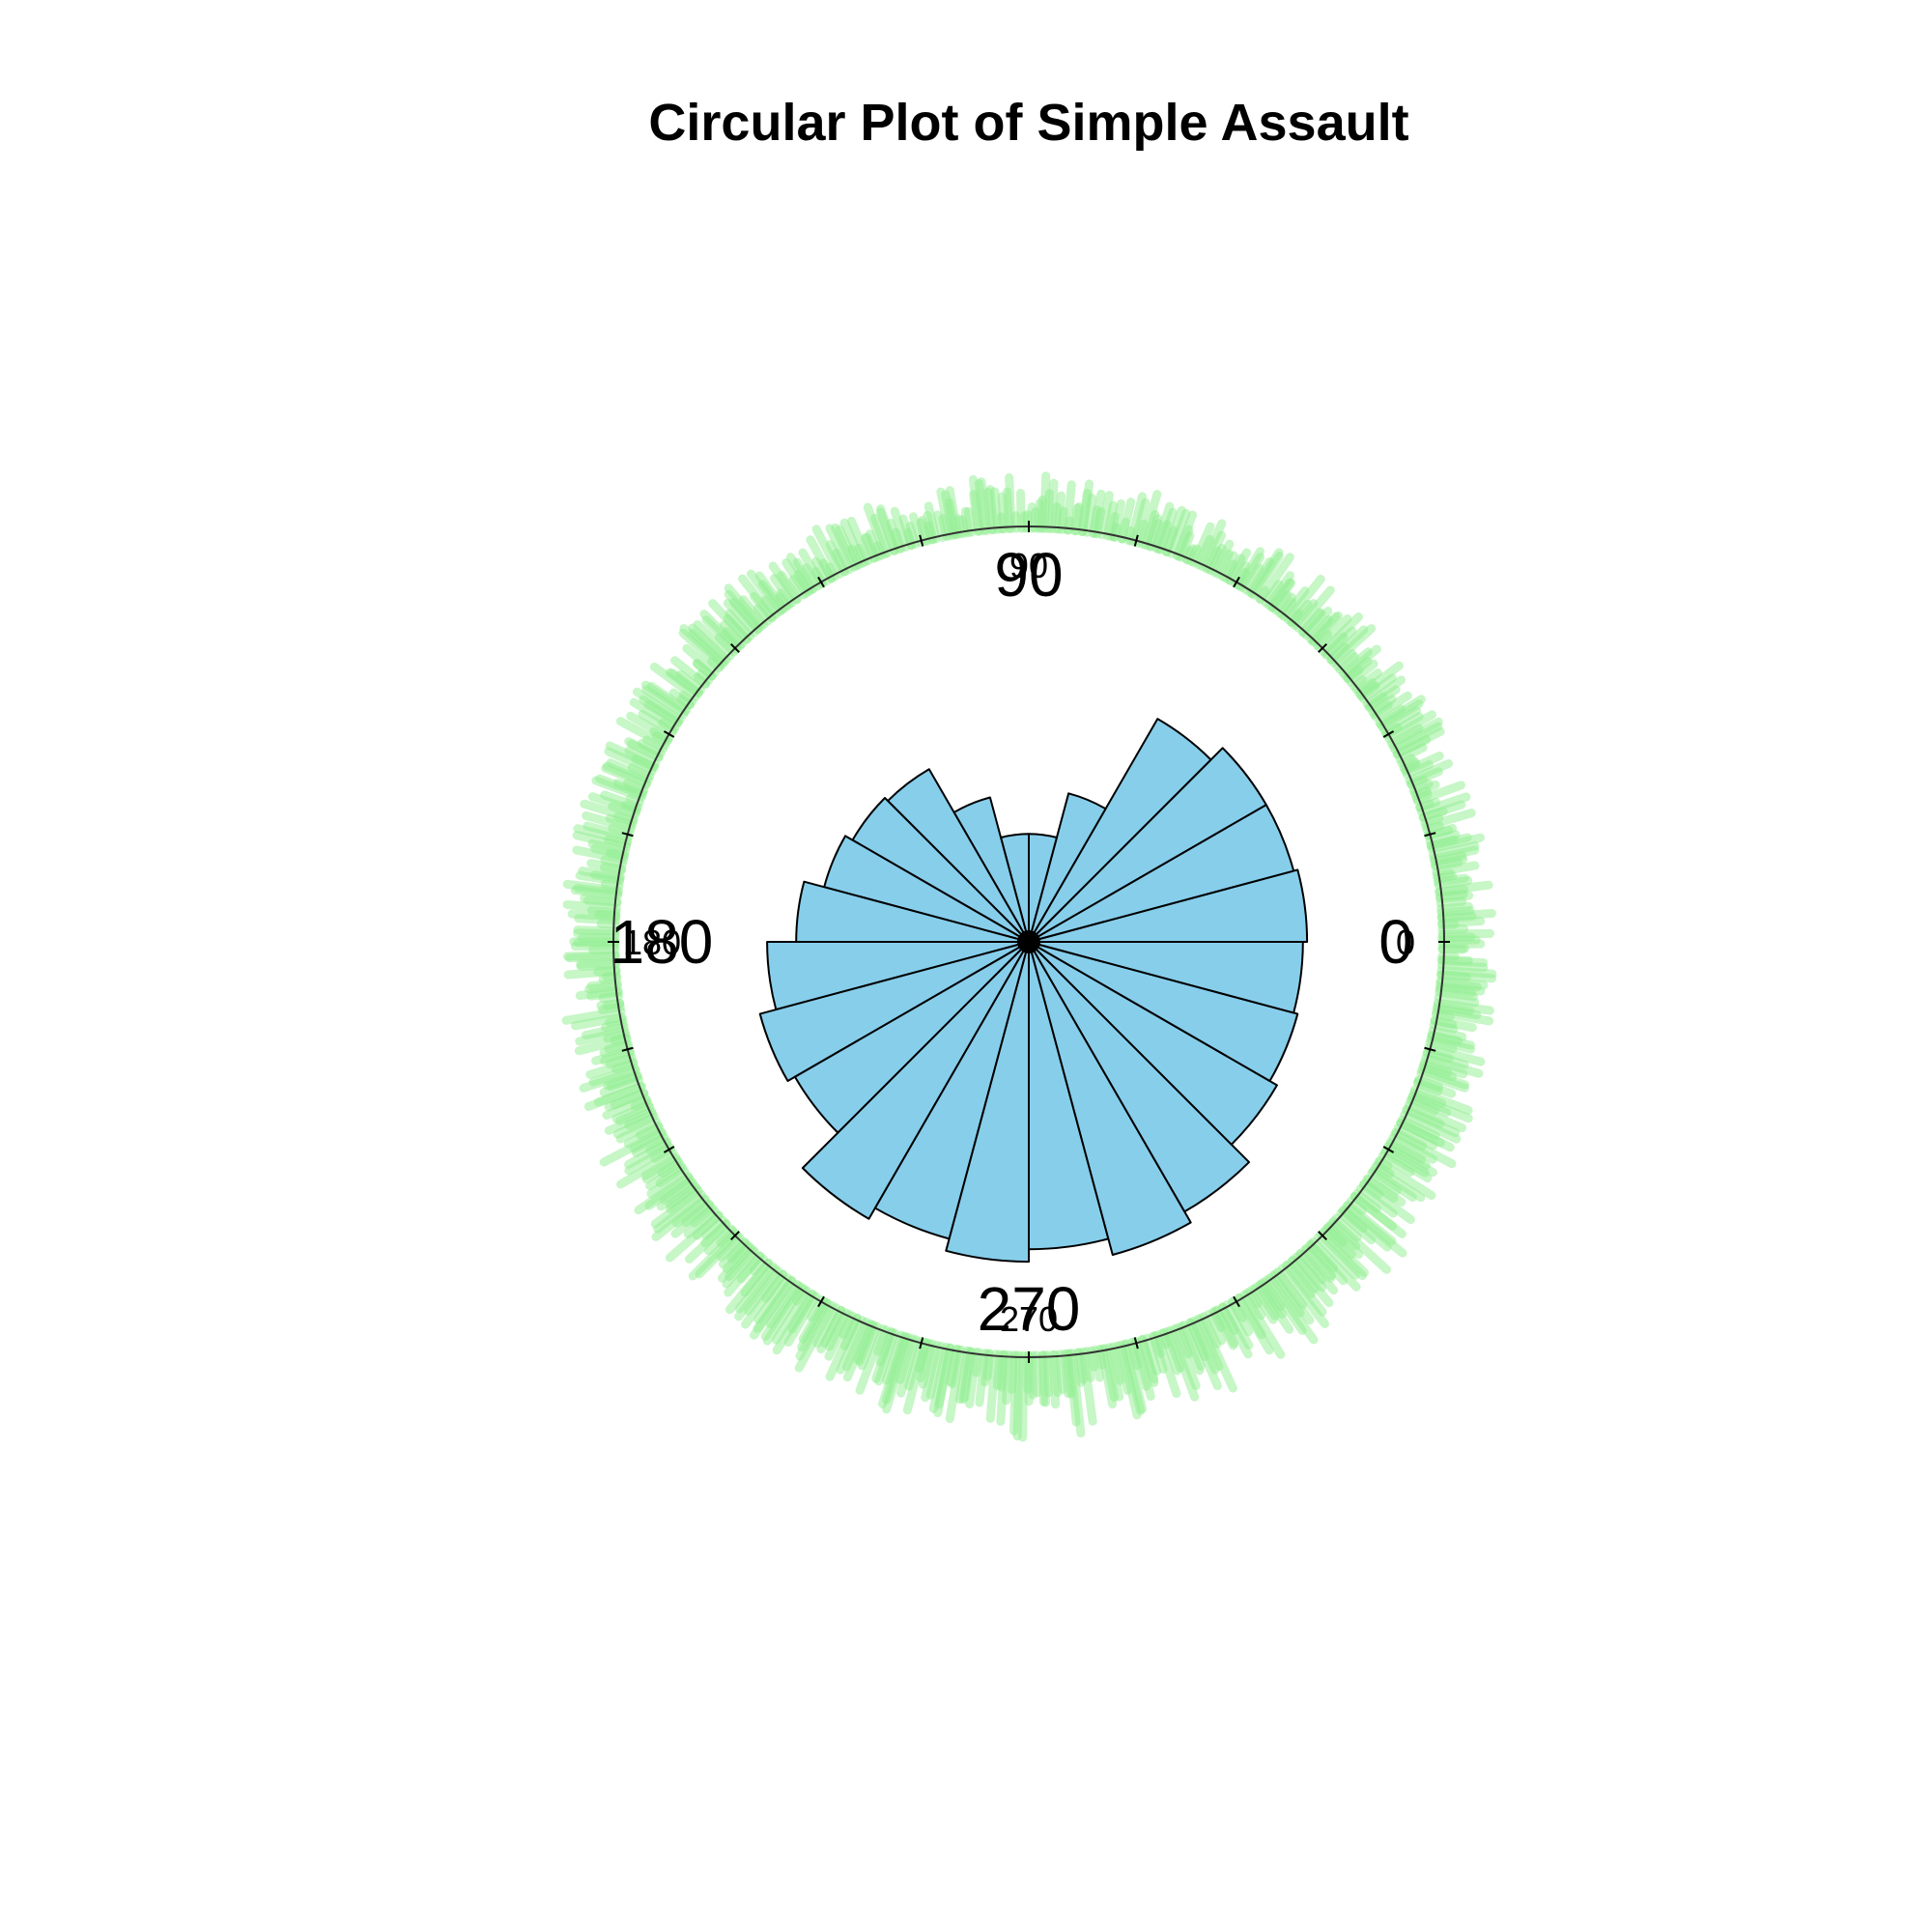 This screenshot has width=1932, height=1932. What do you see at coordinates (1029, 1319) in the screenshot?
I see `angle-label-small: 270` at bounding box center [1029, 1319].